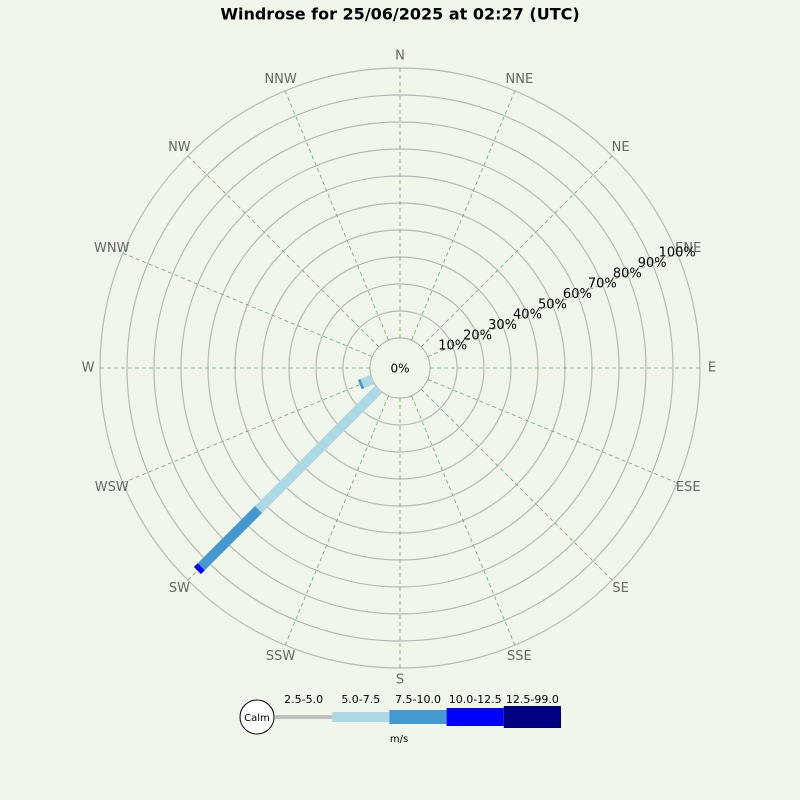  What do you see at coordinates (688, 248) in the screenshot?
I see `direction-label: ENE` at bounding box center [688, 248].